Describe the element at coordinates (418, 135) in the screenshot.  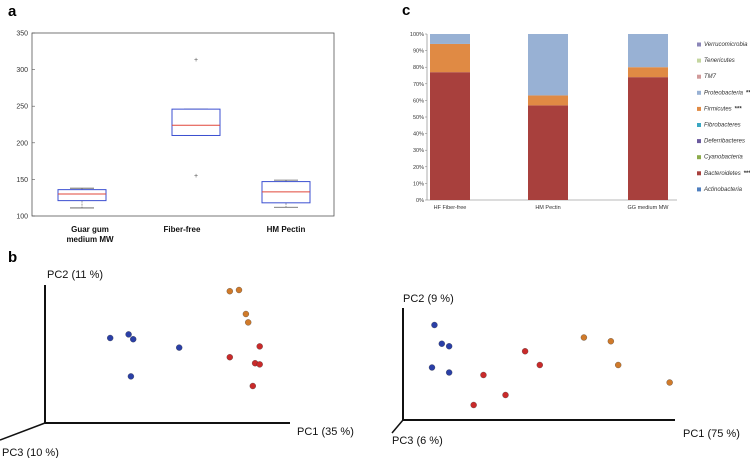
I see `y-tick-label: 40%` at that location.